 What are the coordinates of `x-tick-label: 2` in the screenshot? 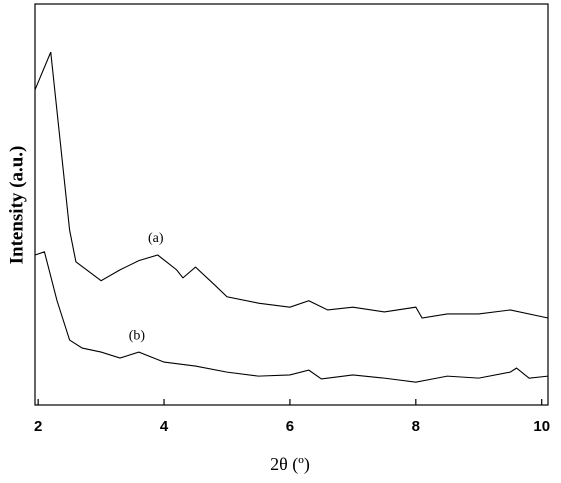 It's located at (38, 426).